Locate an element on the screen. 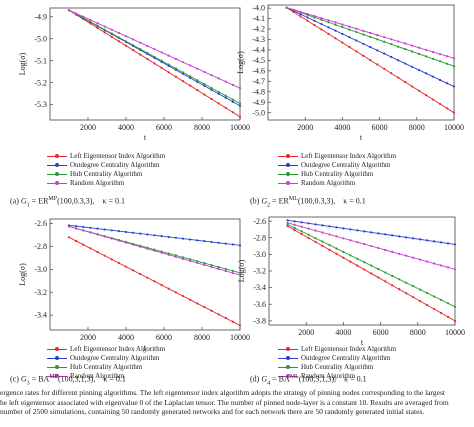 The height and width of the screenshot is (427, 474). caption-graph: G is located at coordinates (264, 379).